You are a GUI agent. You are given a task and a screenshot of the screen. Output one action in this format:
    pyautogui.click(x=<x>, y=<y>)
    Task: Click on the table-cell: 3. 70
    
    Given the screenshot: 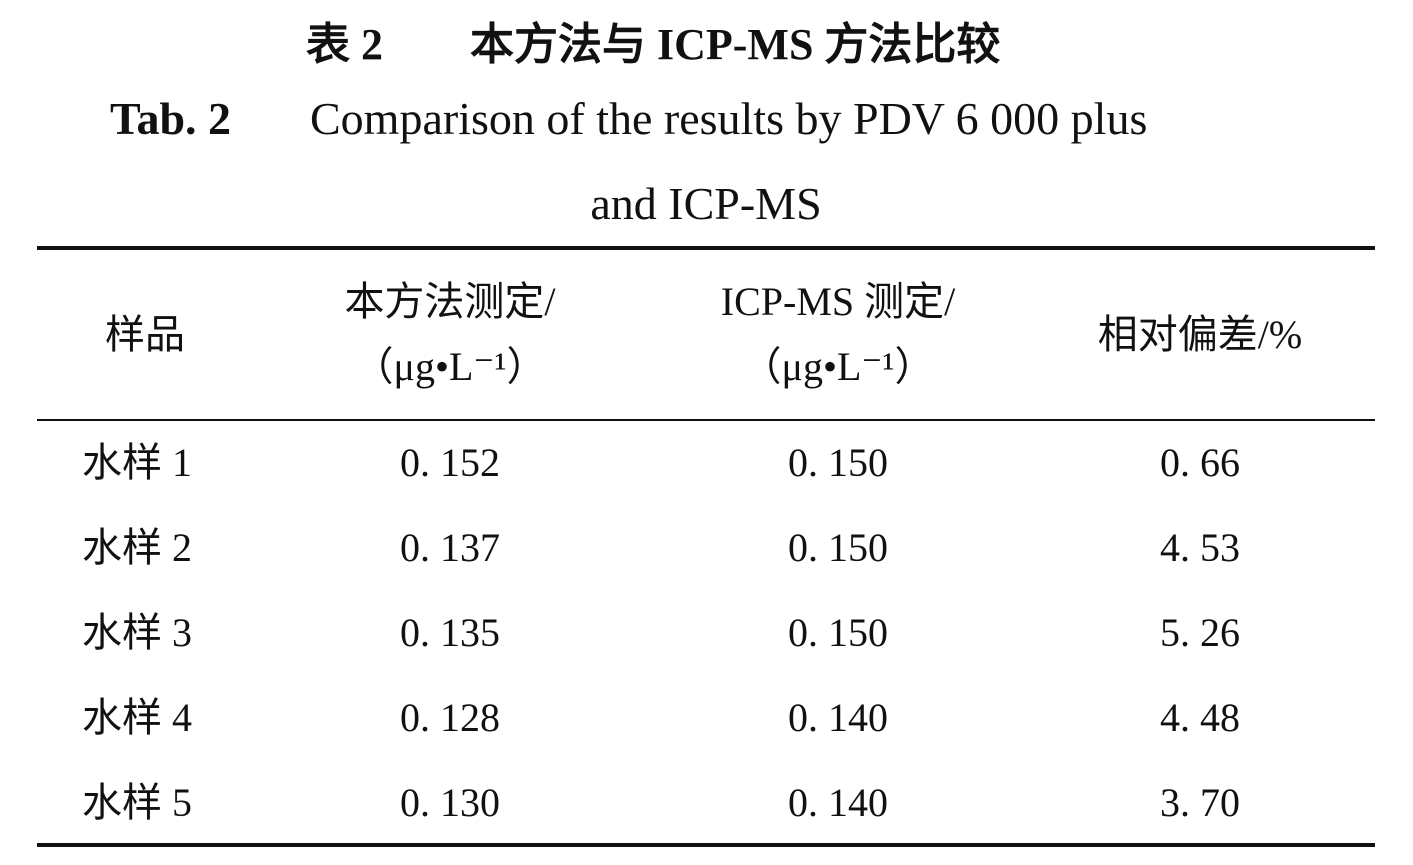 What is the action you would take?
    pyautogui.click(x=1200, y=802)
    